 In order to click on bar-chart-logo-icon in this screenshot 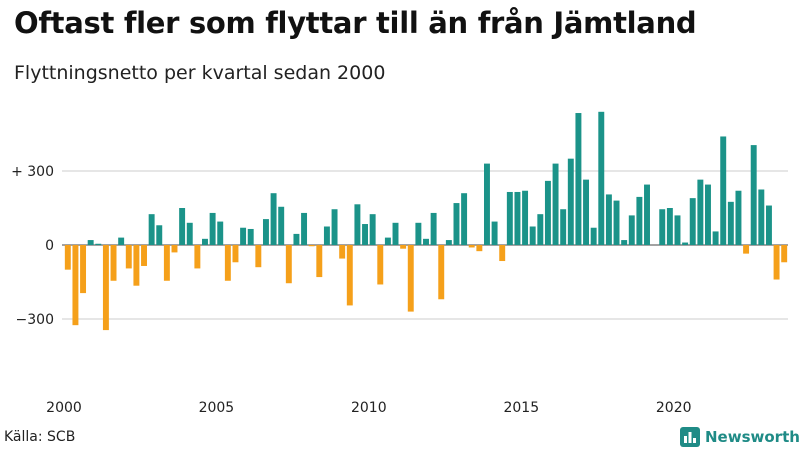, I will do `click(690, 437)`.